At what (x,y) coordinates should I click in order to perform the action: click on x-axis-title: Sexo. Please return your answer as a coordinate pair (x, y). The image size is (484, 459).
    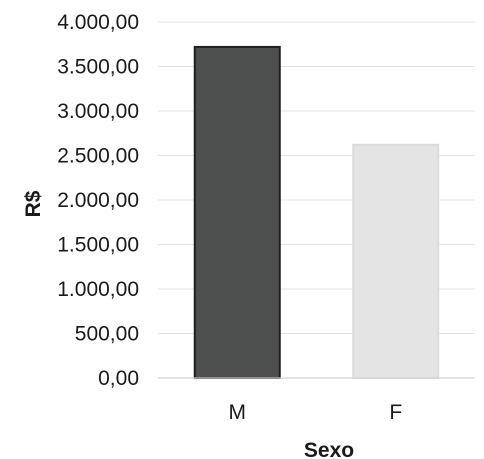
    Looking at the image, I should click on (329, 449).